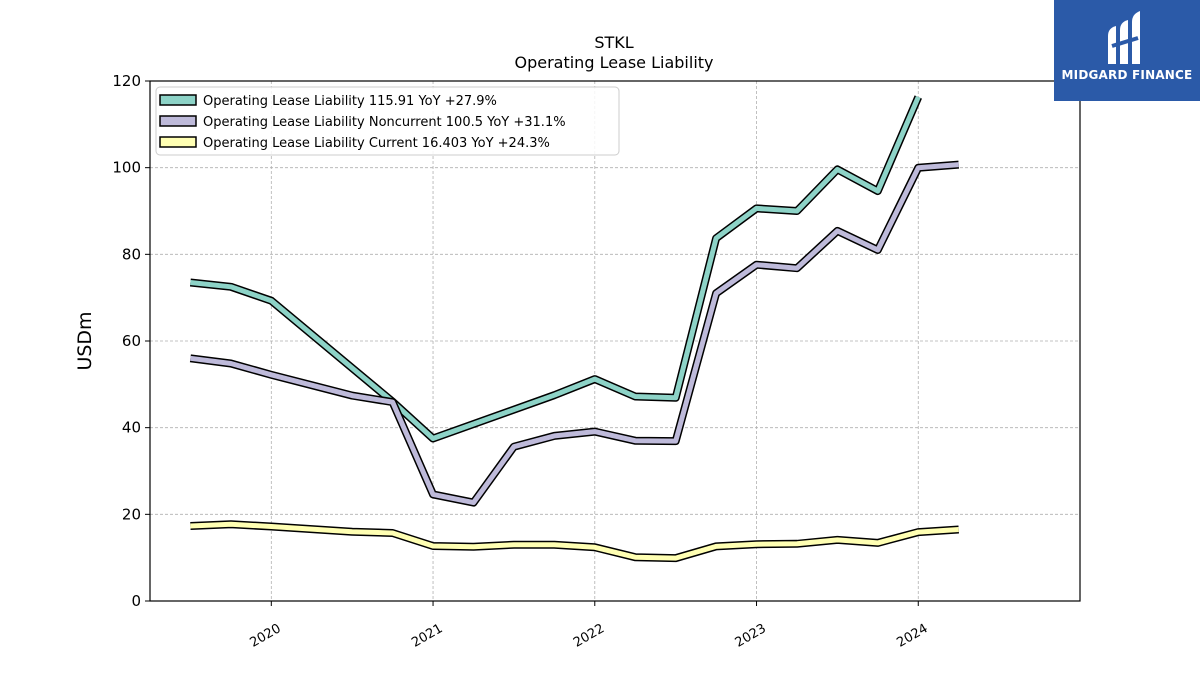 Image resolution: width=1200 pixels, height=675 pixels. What do you see at coordinates (613, 42) in the screenshot?
I see `chart-title: STKL` at bounding box center [613, 42].